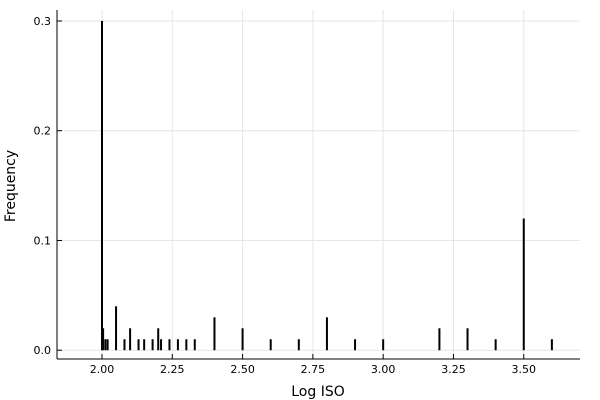 The height and width of the screenshot is (400, 600). I want to click on y-tick-label: 0.0, so click(43, 350).